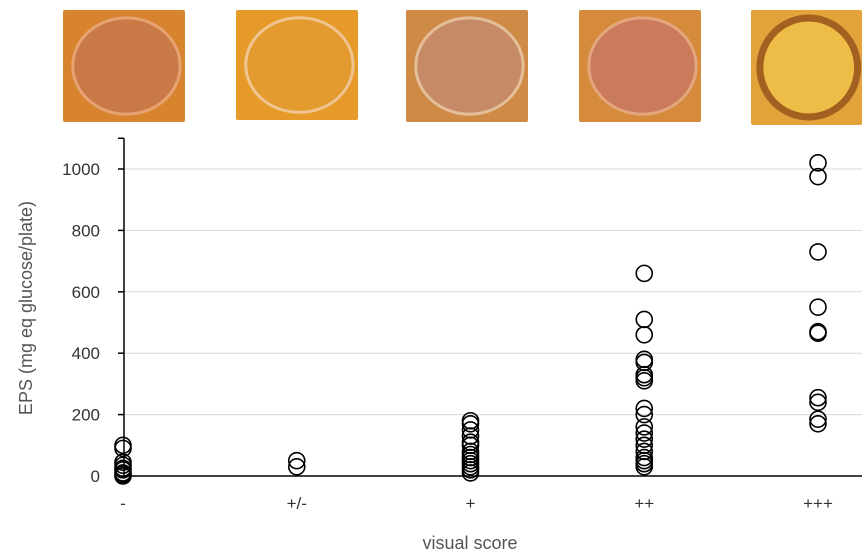  I want to click on x-tick-label: +, so click(471, 503).